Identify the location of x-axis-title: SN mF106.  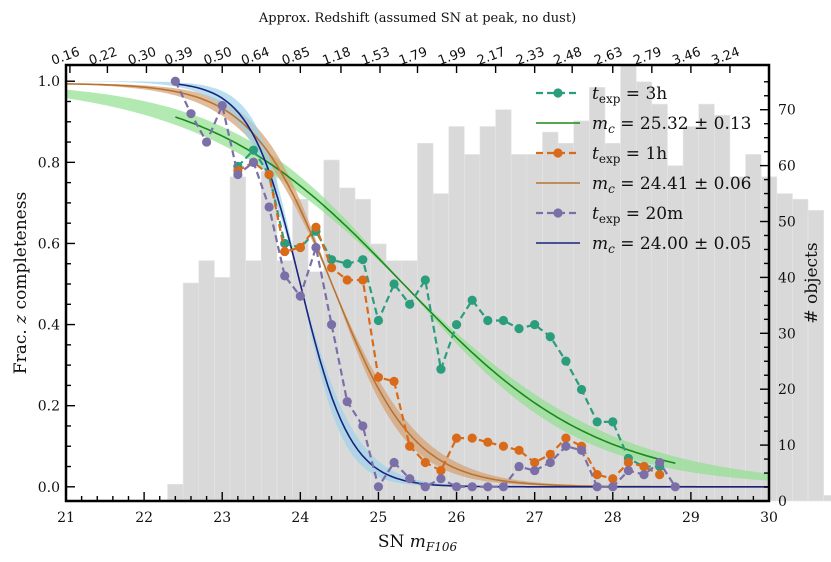
(418, 543).